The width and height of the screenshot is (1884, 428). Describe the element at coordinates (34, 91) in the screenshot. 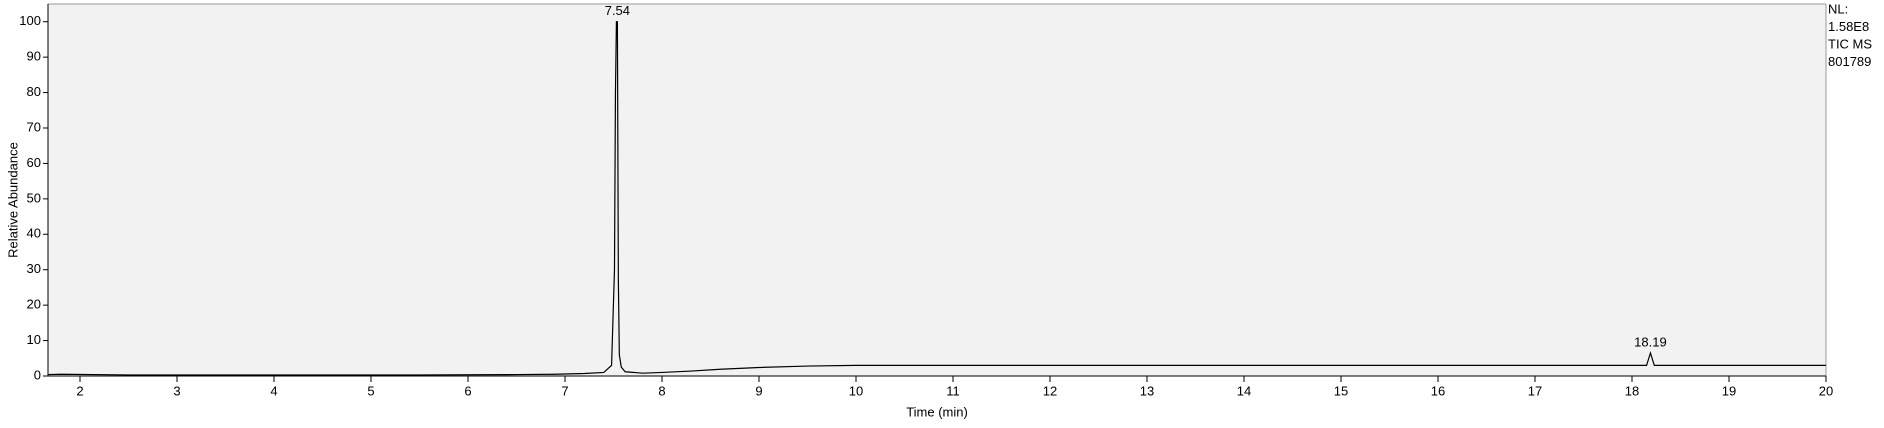

I see `y-tick-label: 80` at that location.